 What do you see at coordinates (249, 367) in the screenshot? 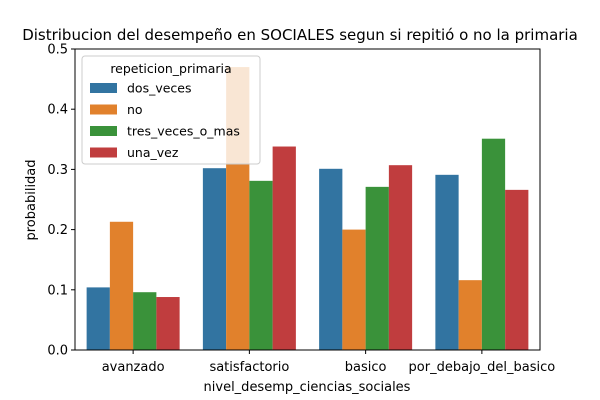
I see `x-tick-label: satisfactorio` at bounding box center [249, 367].